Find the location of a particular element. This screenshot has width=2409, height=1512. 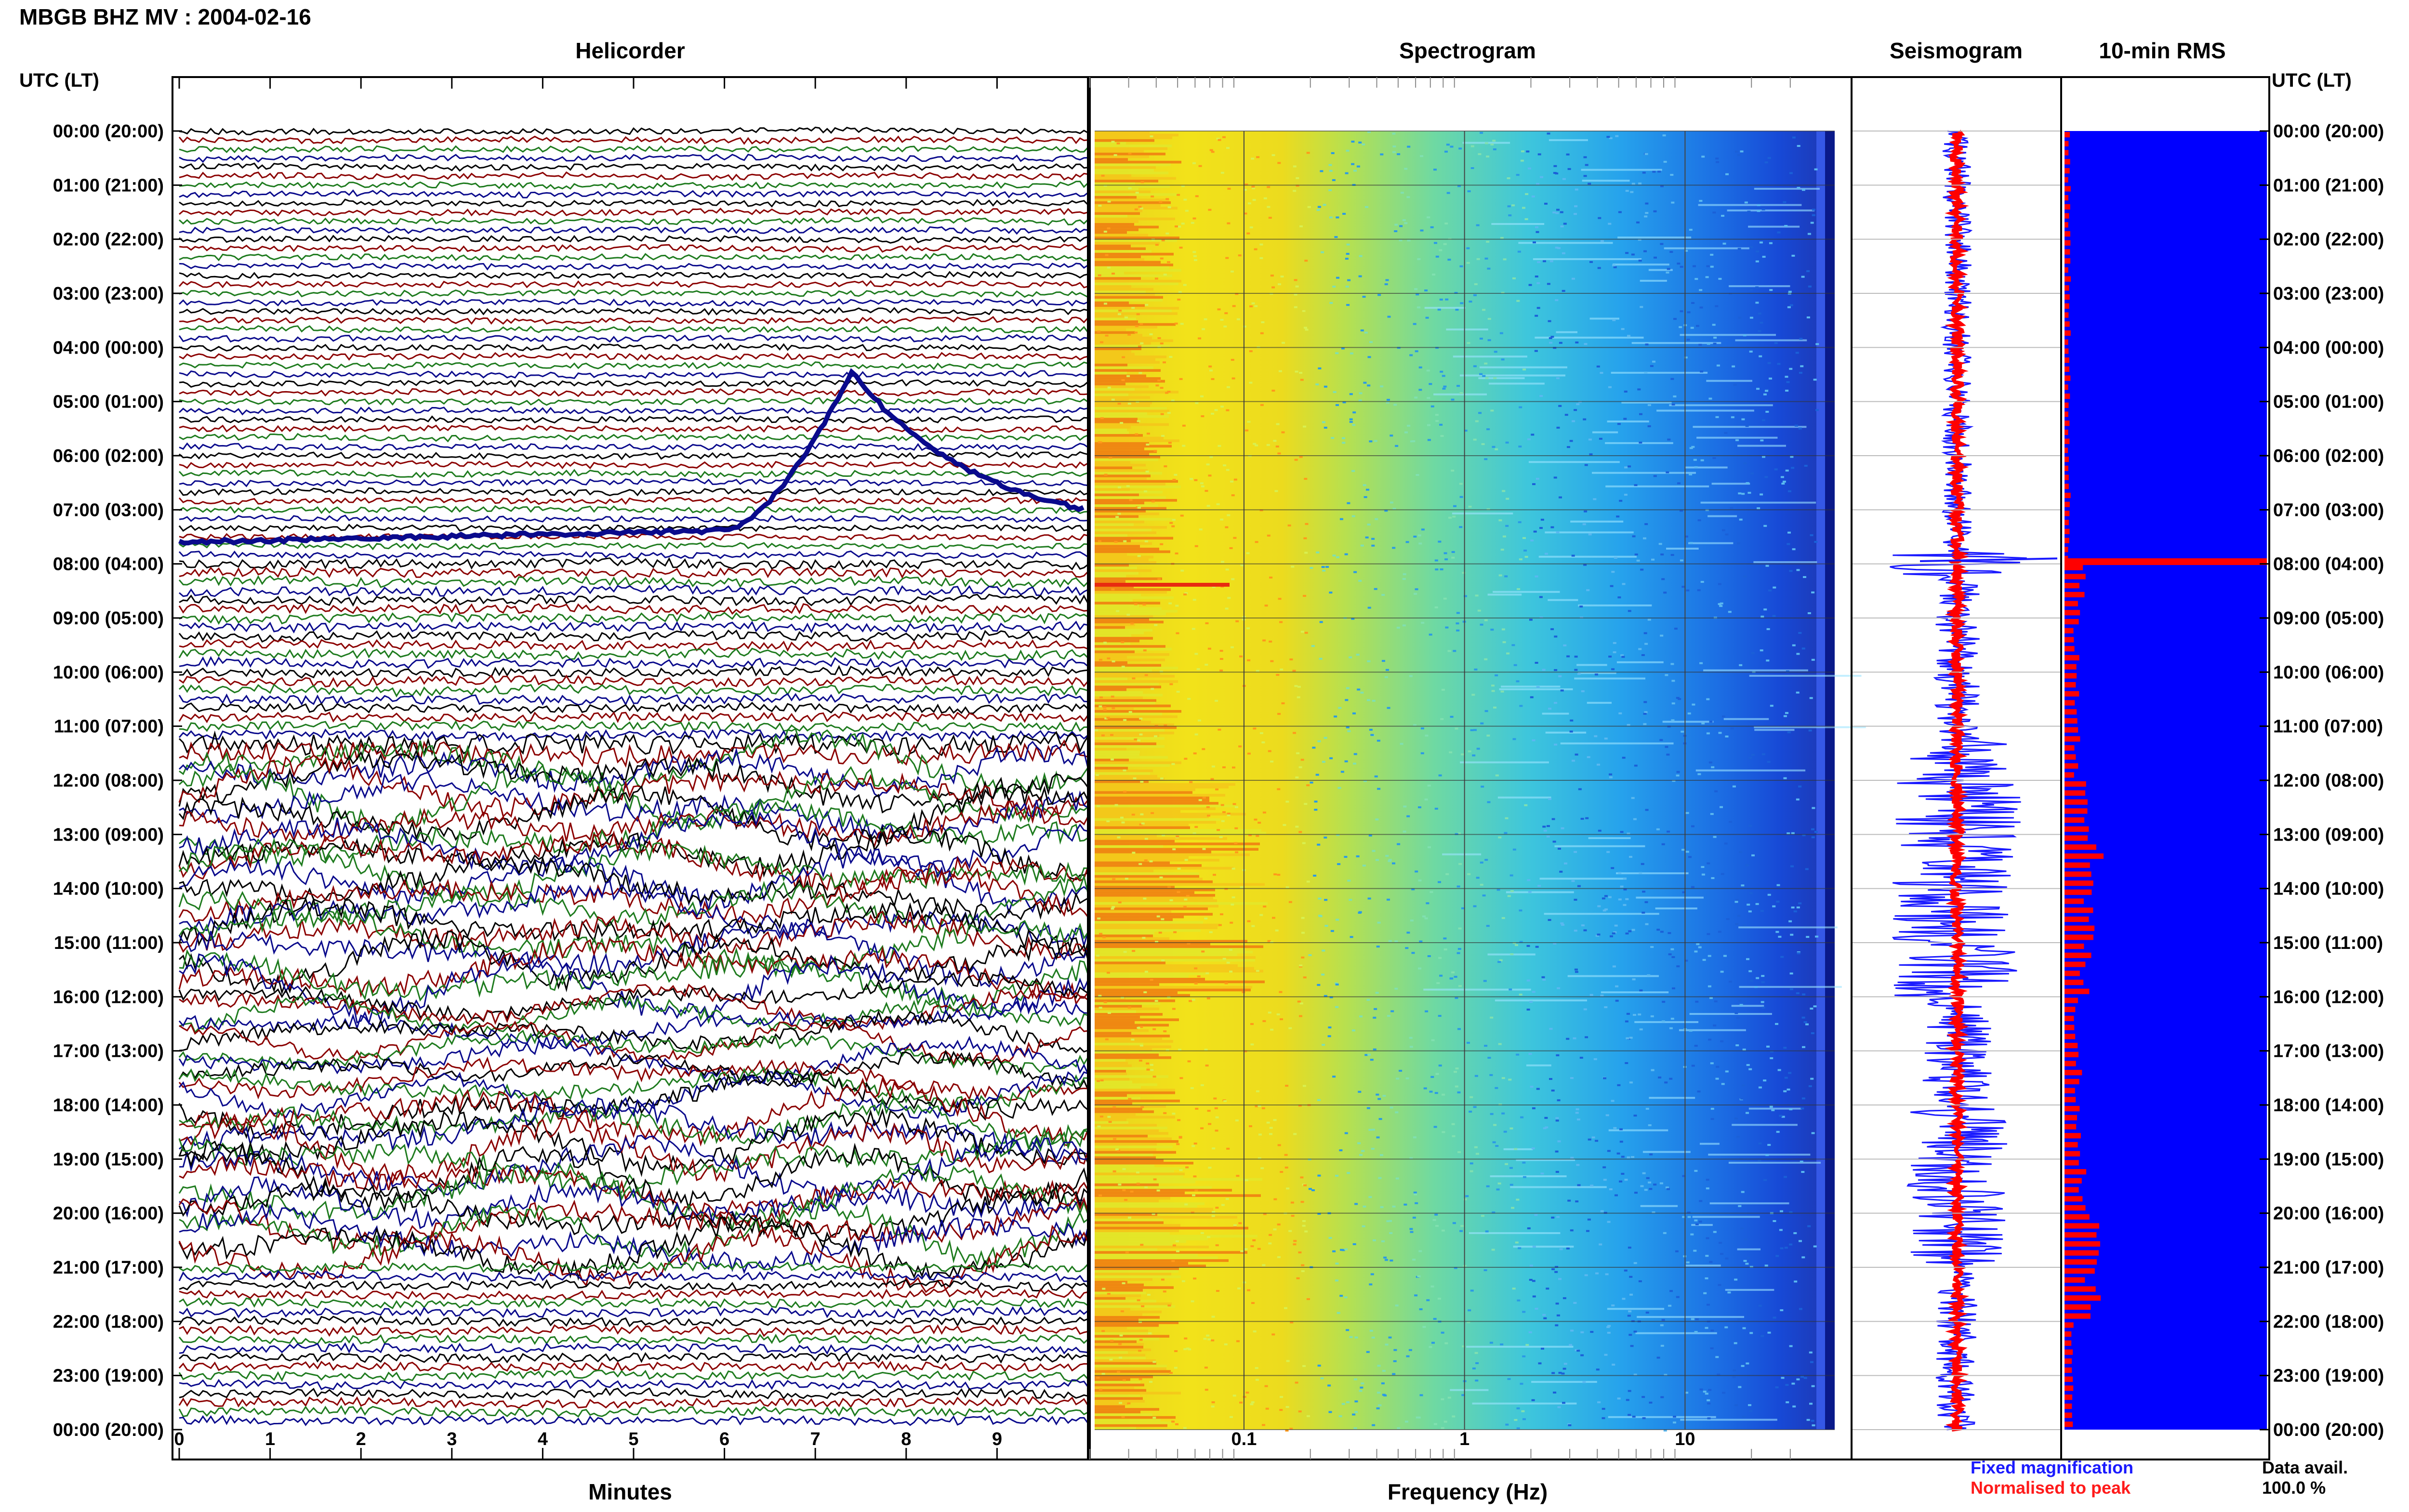

utc-hour-label-right: 15:00 (11:00) is located at coordinates (2328, 943).